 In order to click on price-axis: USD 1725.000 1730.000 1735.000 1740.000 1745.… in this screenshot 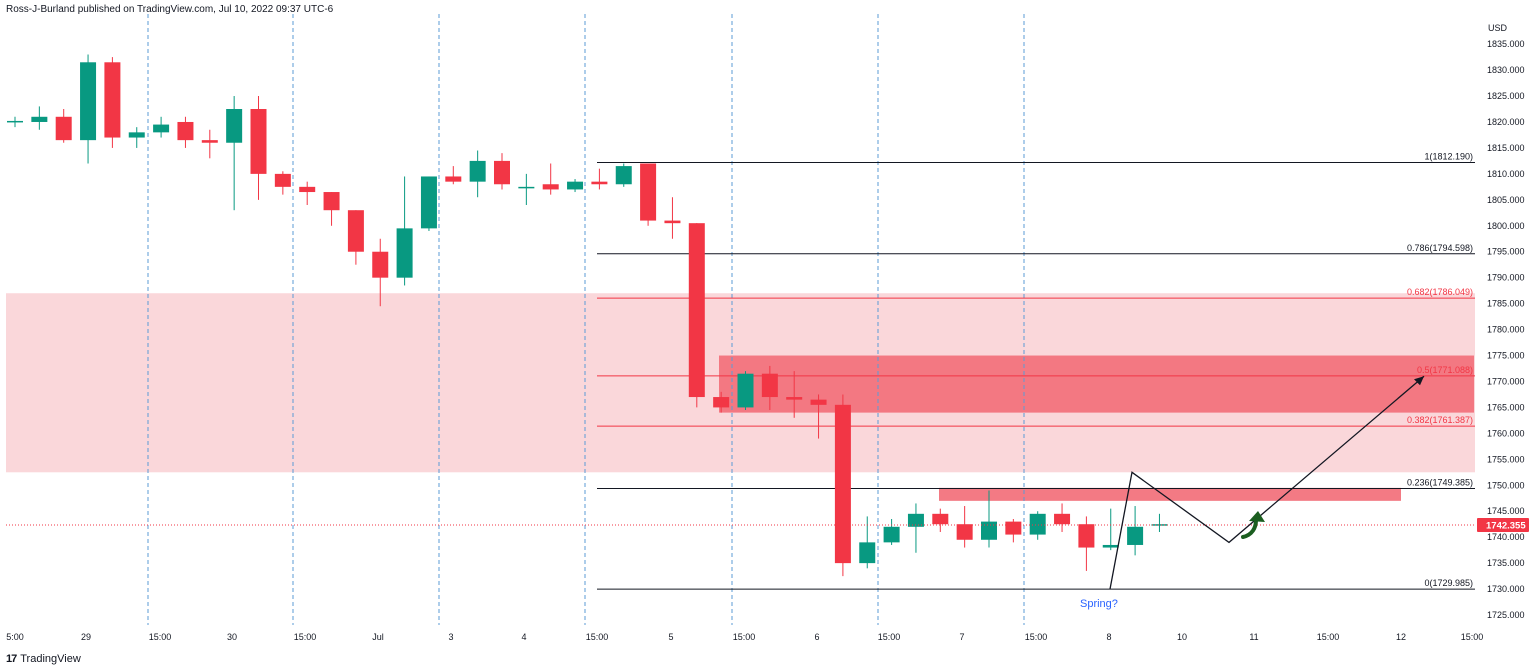, I will do `click(1503, 321)`.